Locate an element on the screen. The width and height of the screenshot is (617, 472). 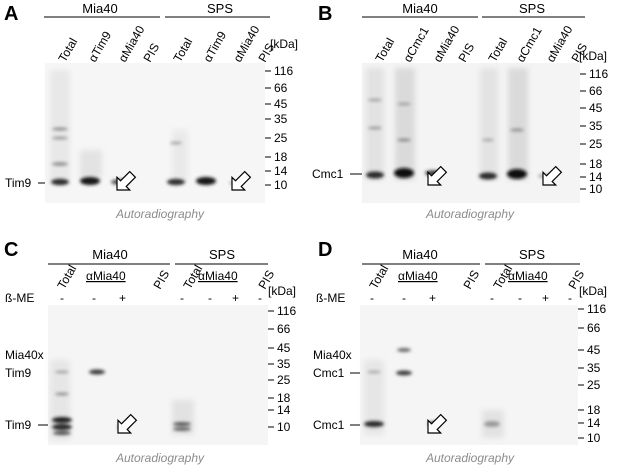
panel-letter-a: A is located at coordinates (11, 14).